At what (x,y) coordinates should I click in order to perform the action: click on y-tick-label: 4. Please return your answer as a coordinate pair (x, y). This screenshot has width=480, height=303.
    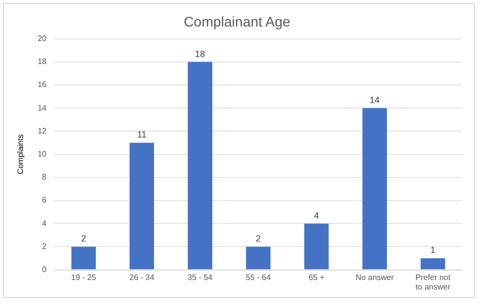
    Looking at the image, I should click on (45, 223).